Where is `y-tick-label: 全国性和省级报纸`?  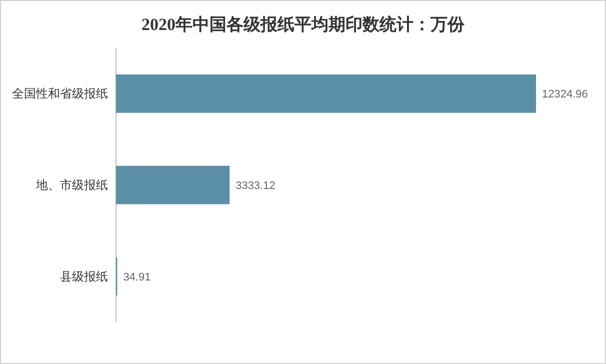 y-tick-label: 全国性和省级报纸 is located at coordinates (60, 93).